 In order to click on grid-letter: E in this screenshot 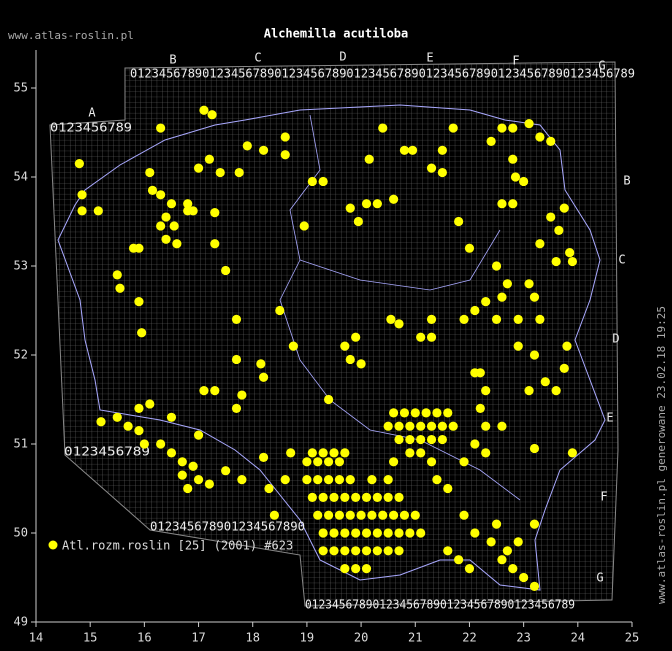, I will do `click(609, 418)`.